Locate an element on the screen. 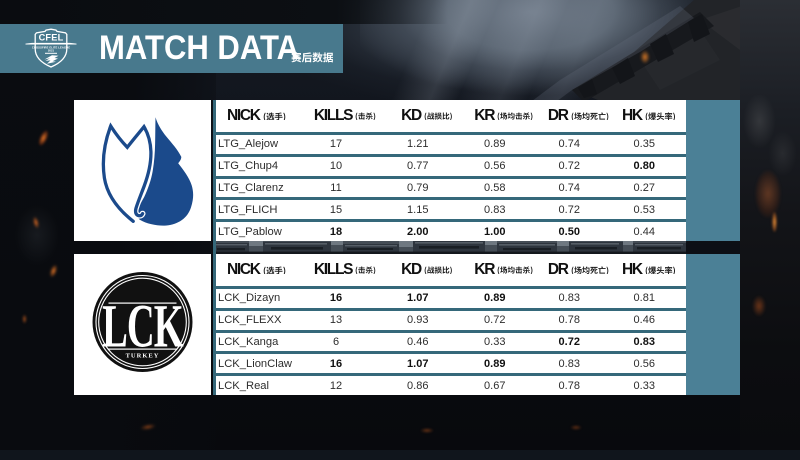  svg-text: 2021 is located at coordinates (51, 51).